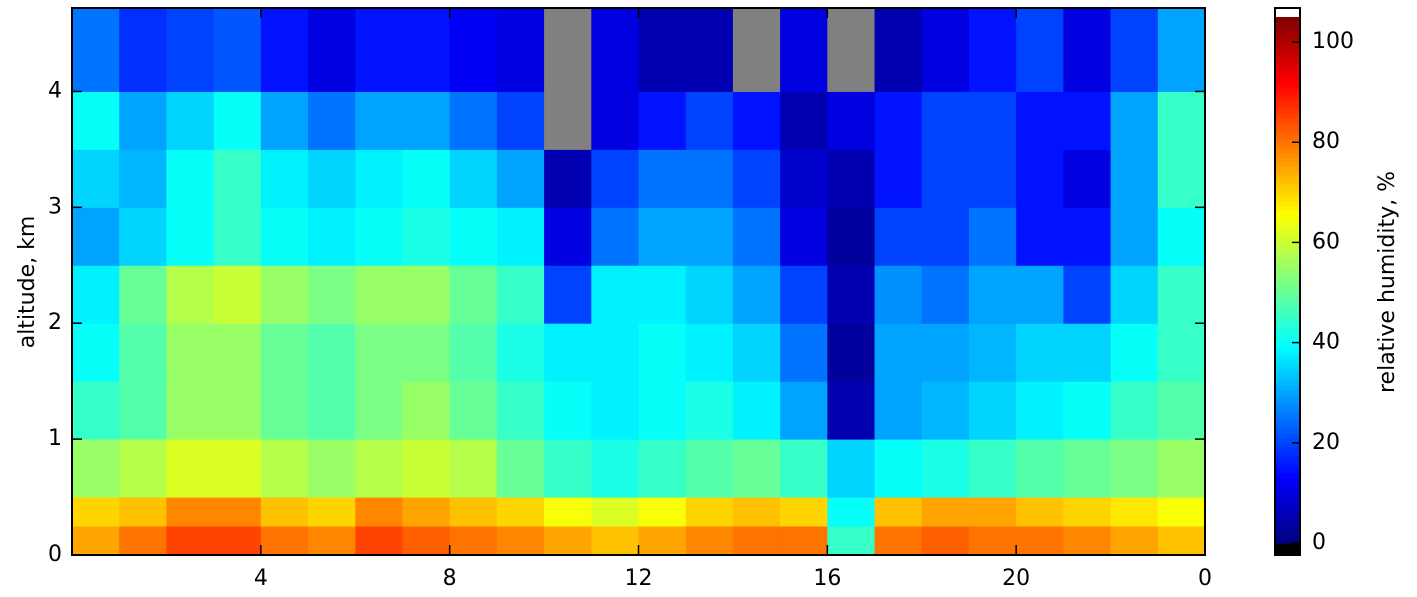 The image size is (1417, 597). I want to click on colorbar-tick-label: 0, so click(1319, 542).